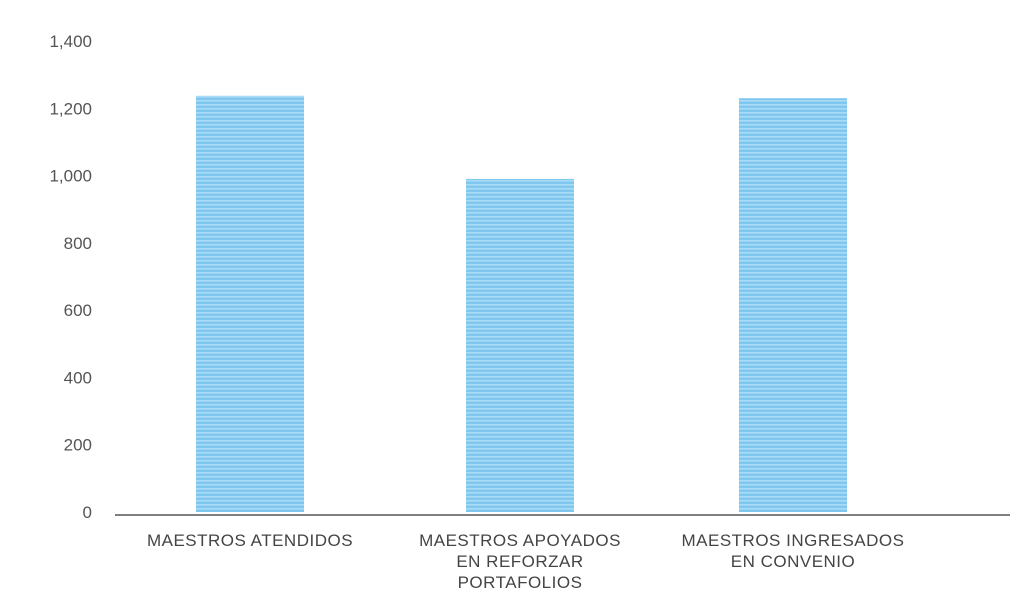 The height and width of the screenshot is (597, 1016). I want to click on x-category-label: MAESTROS ATENDIDOS, so click(250, 540).